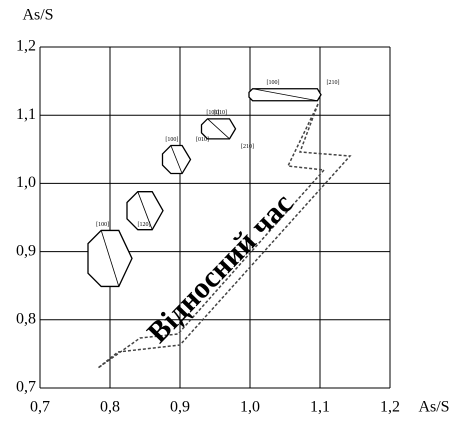  What do you see at coordinates (250, 407) in the screenshot?
I see `x-tick-label: 1,0` at bounding box center [250, 407].